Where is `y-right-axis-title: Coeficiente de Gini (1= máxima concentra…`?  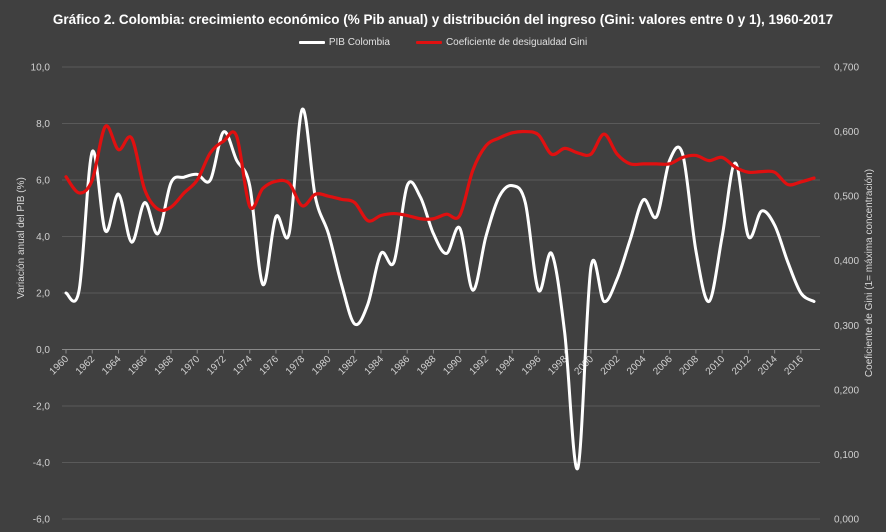
y-right-axis-title: Coeficiente de Gini (1= máxima concentra… is located at coordinates (869, 273).